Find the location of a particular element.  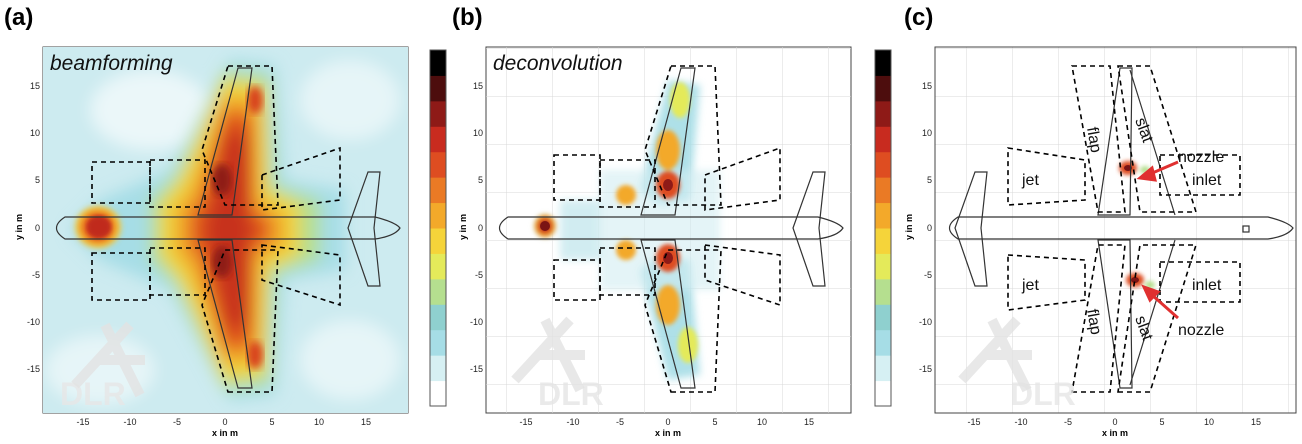

arrow-head-top is located at coordinates (1146, 173).